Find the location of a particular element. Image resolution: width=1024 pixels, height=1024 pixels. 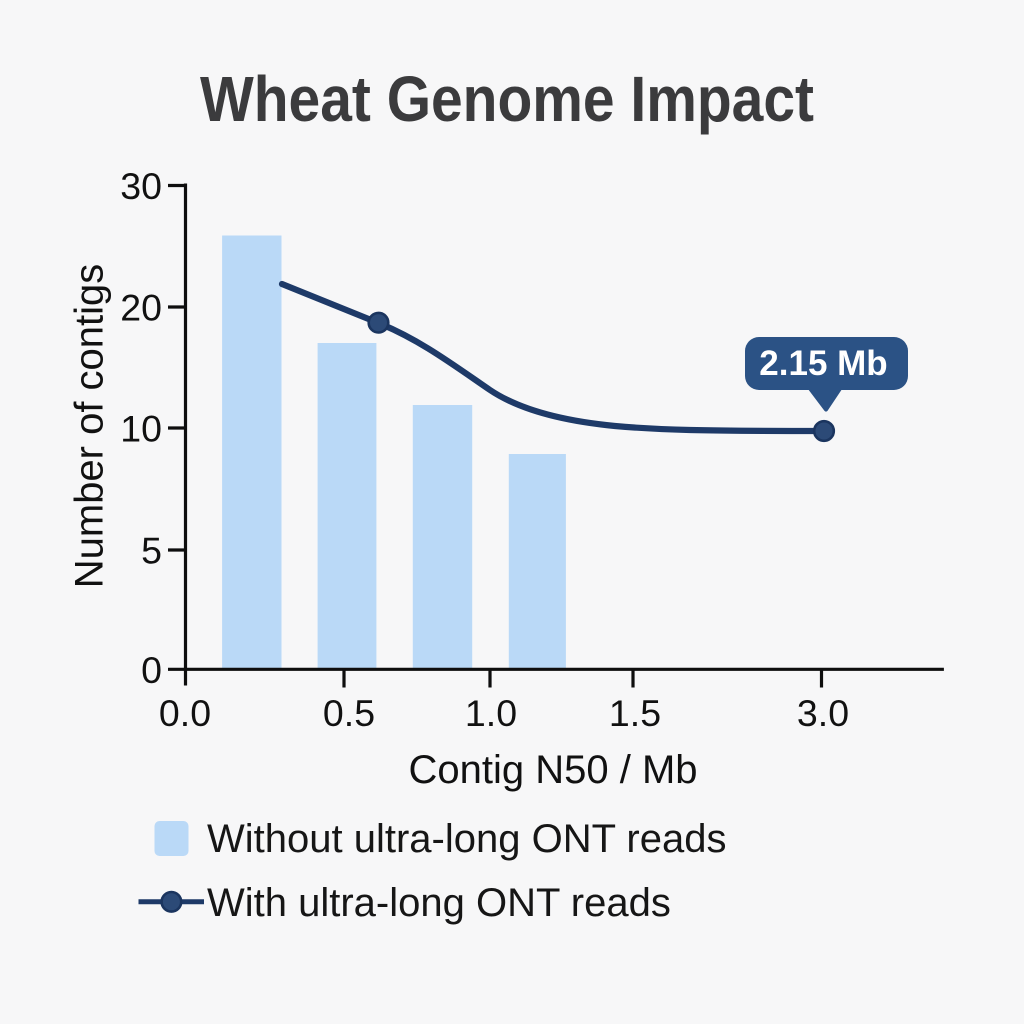

svg-text: With ultra-long ONT reads is located at coordinates (439, 903).